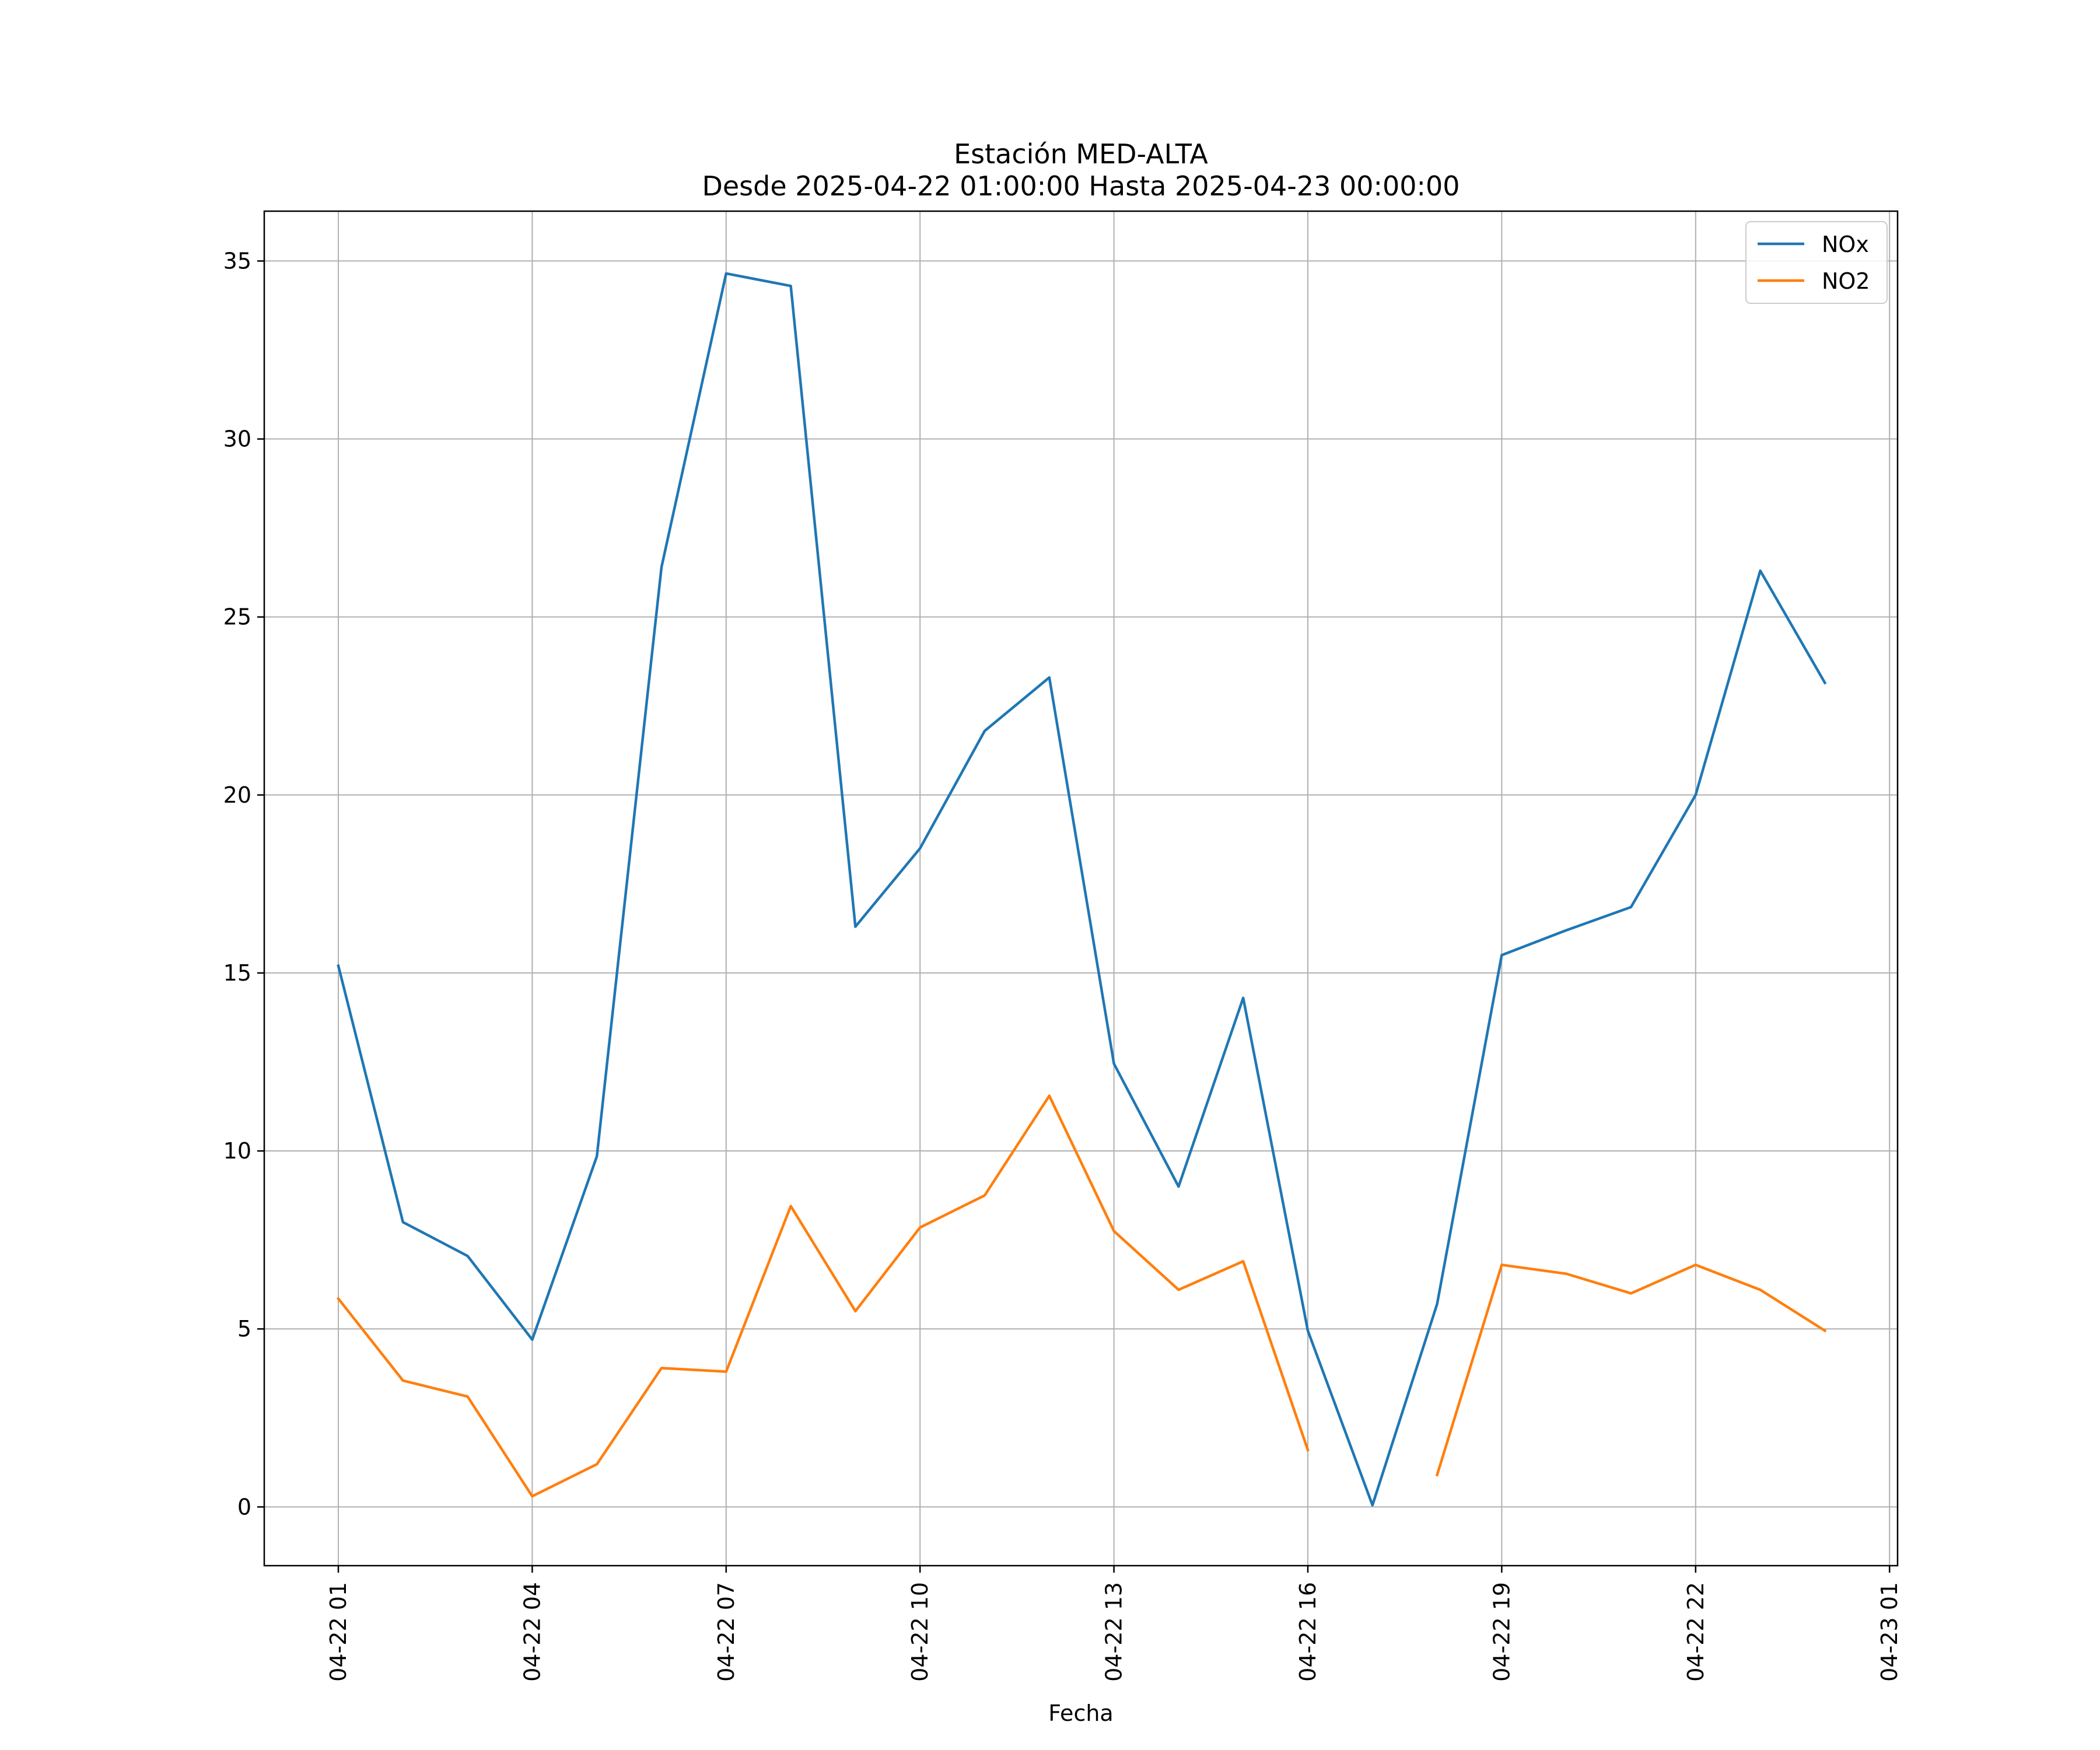 The width and height of the screenshot is (2100, 1750). I want to click on x-tick-label: 04-22 01, so click(338, 1632).